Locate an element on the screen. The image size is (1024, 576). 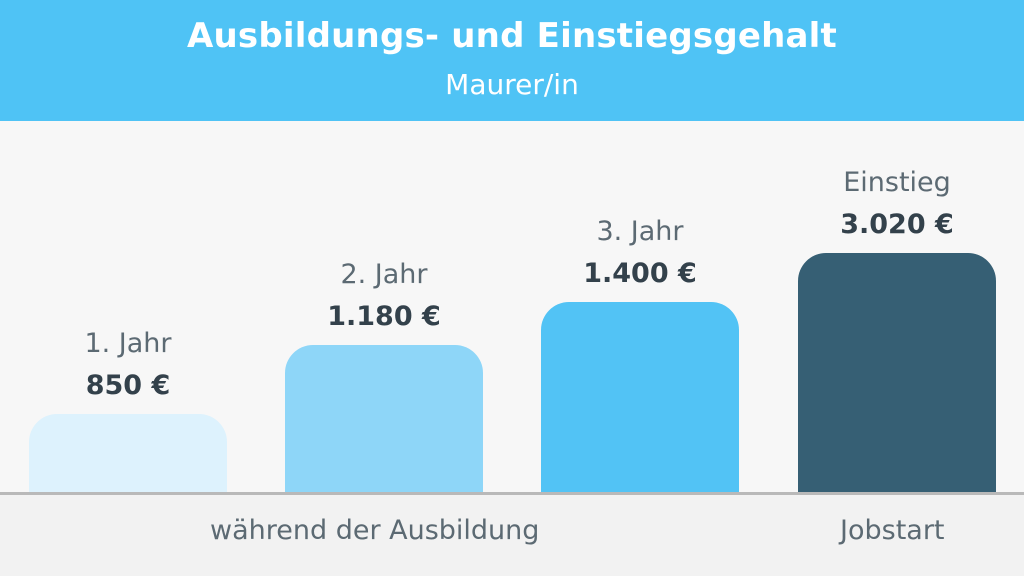
group-label-jobstart: Jobstart is located at coordinates (892, 530).